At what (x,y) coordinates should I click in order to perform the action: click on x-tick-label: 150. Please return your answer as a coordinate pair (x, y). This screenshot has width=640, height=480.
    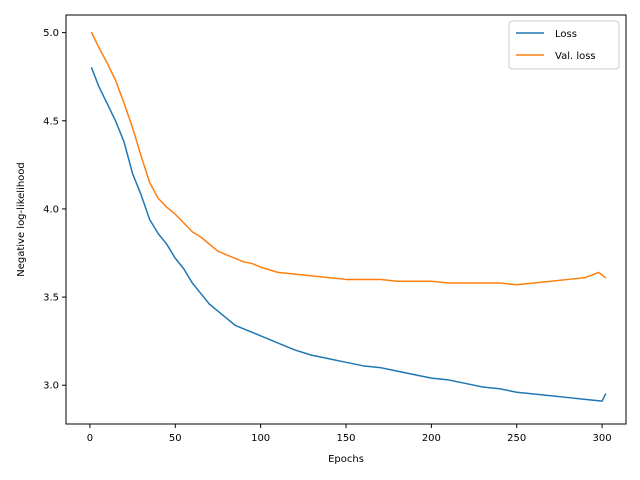
    Looking at the image, I should click on (345, 438).